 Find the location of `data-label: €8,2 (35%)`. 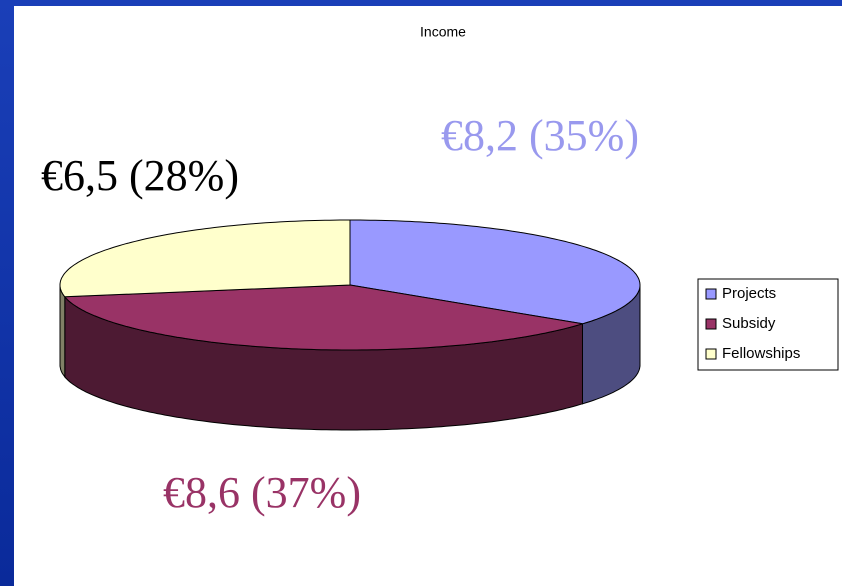

data-label: €8,2 (35%) is located at coordinates (540, 135).